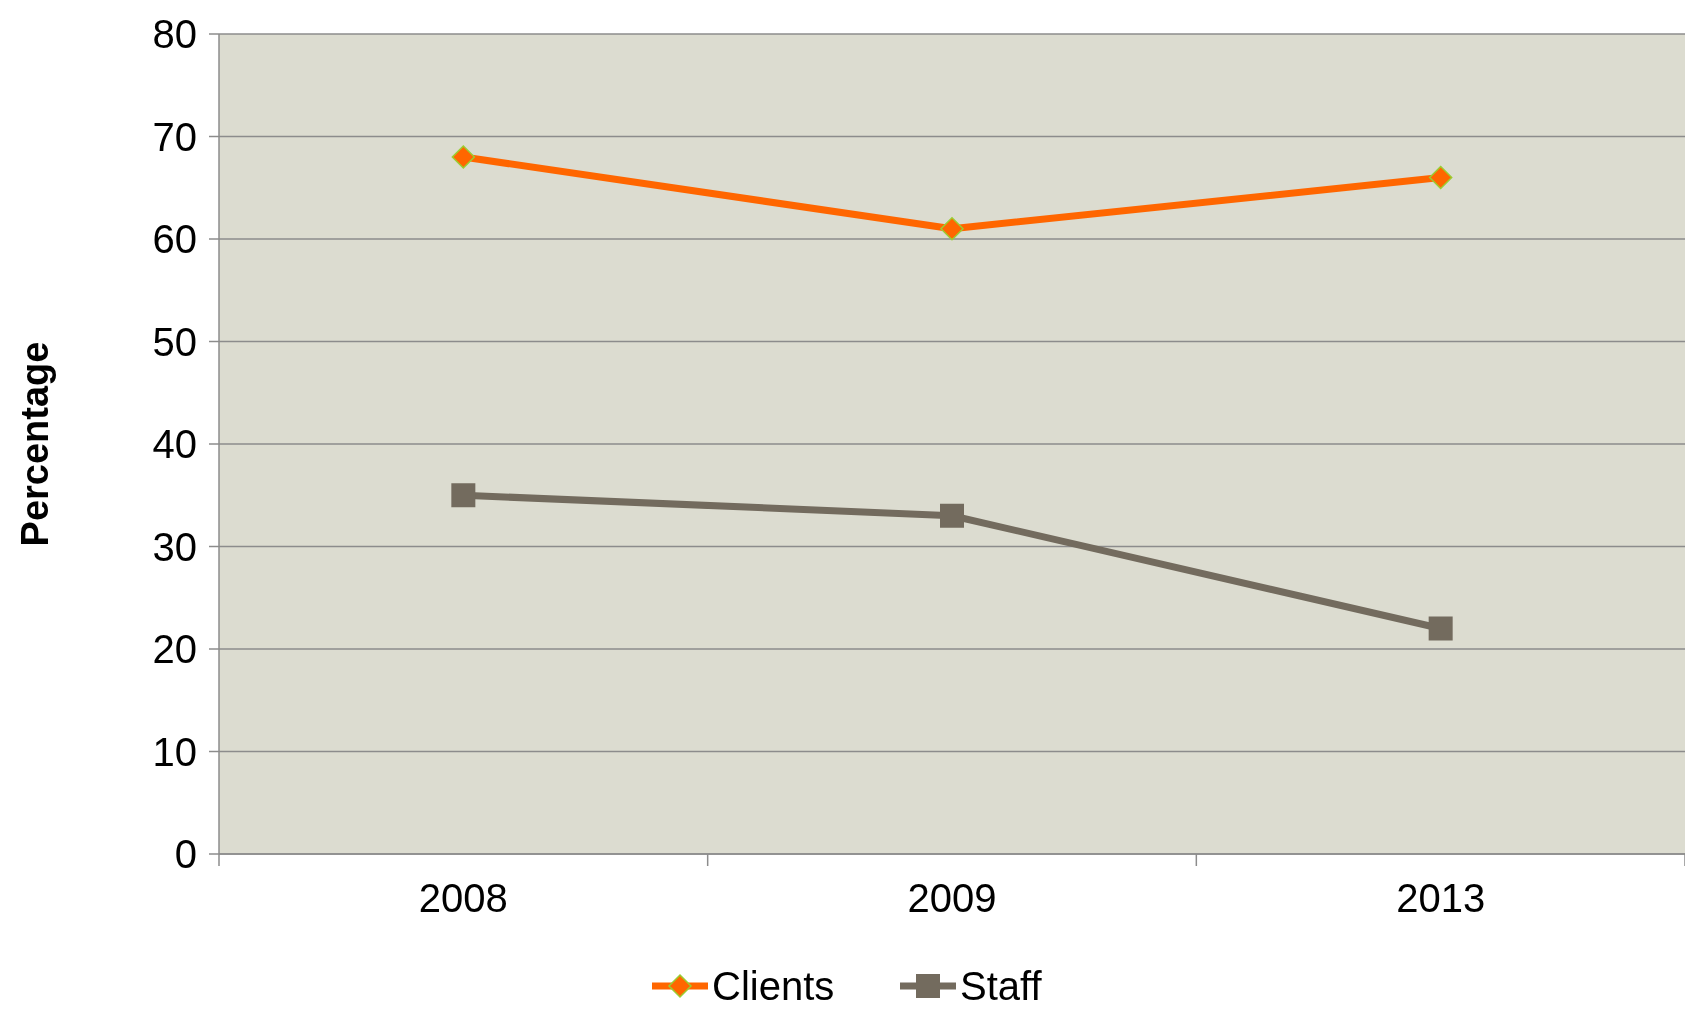 Image resolution: width=1685 pixels, height=1009 pixels. Describe the element at coordinates (174, 444) in the screenshot. I see `y-tick-label: 40` at that location.